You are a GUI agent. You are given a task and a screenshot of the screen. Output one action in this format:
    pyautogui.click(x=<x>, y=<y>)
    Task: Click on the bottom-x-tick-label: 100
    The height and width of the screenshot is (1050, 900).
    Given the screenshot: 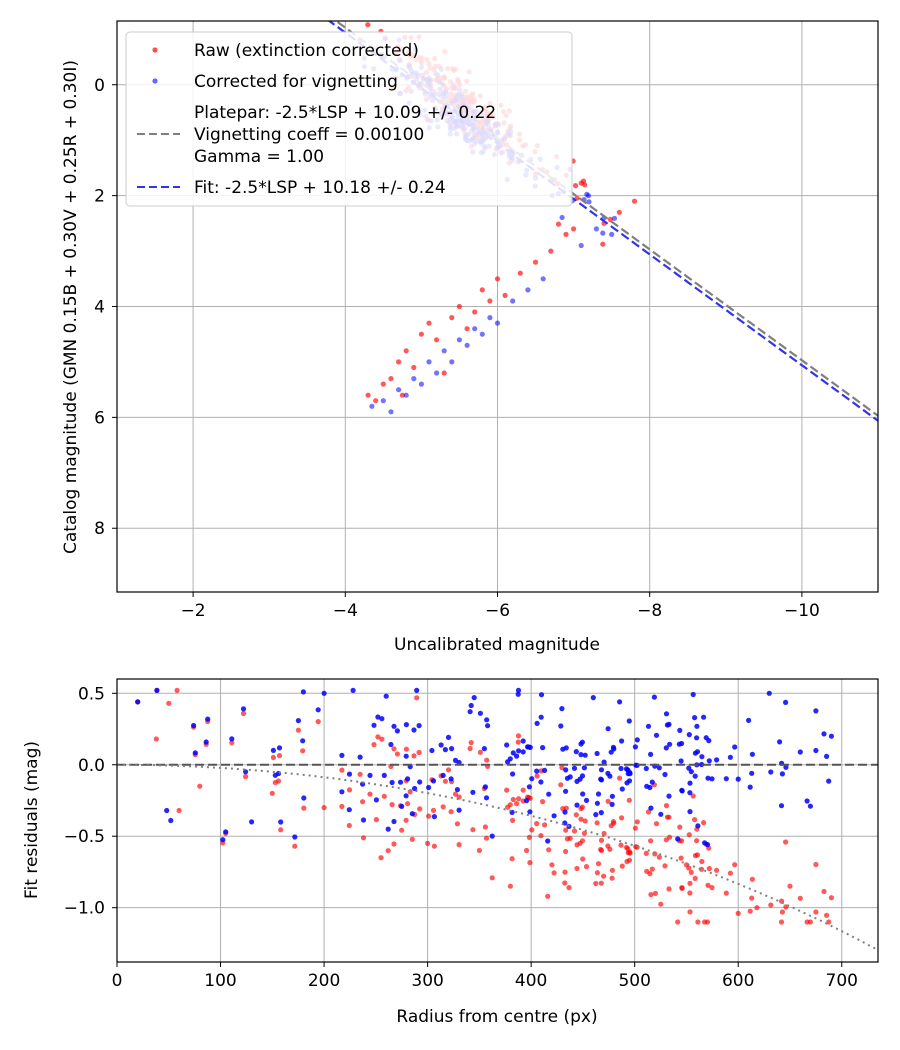 What is the action you would take?
    pyautogui.click(x=220, y=981)
    